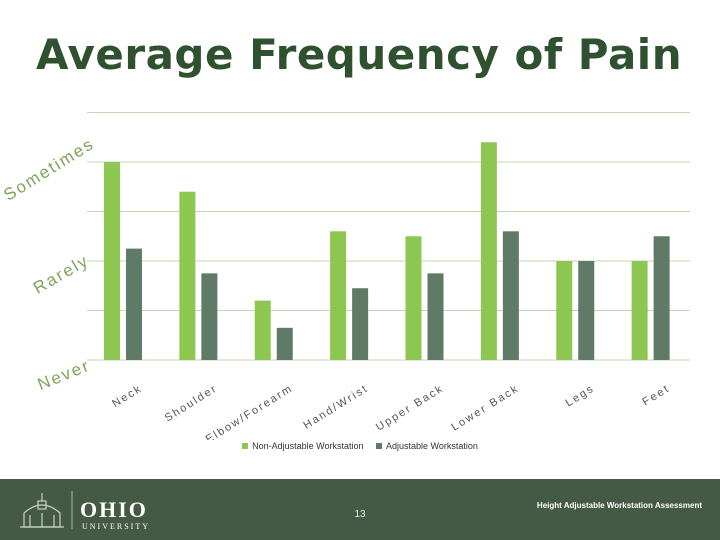 This screenshot has width=720, height=540. Describe the element at coordinates (359, 54) in the screenshot. I see `slide-title: Average Frequency of Pain` at that location.